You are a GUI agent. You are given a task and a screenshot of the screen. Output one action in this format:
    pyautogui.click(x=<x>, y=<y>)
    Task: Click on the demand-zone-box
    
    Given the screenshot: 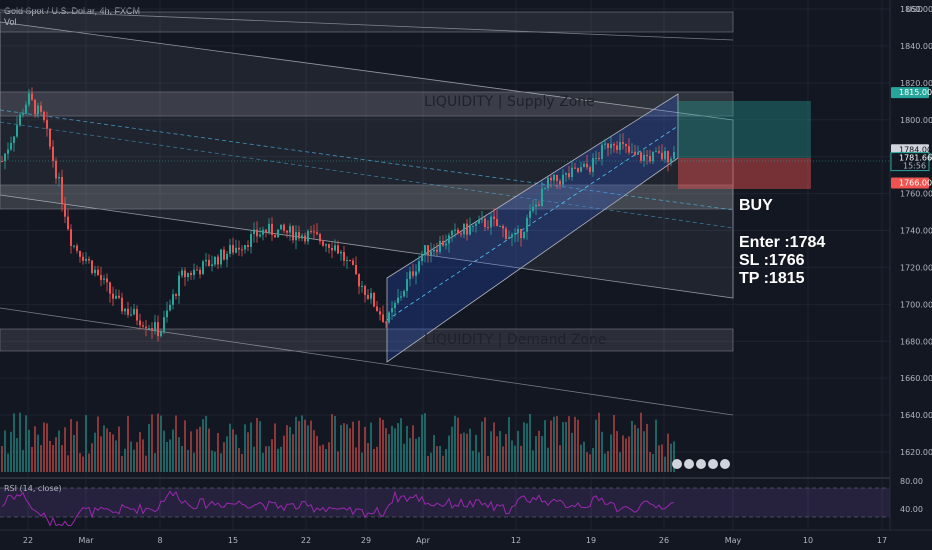 What is the action you would take?
    pyautogui.click(x=367, y=340)
    